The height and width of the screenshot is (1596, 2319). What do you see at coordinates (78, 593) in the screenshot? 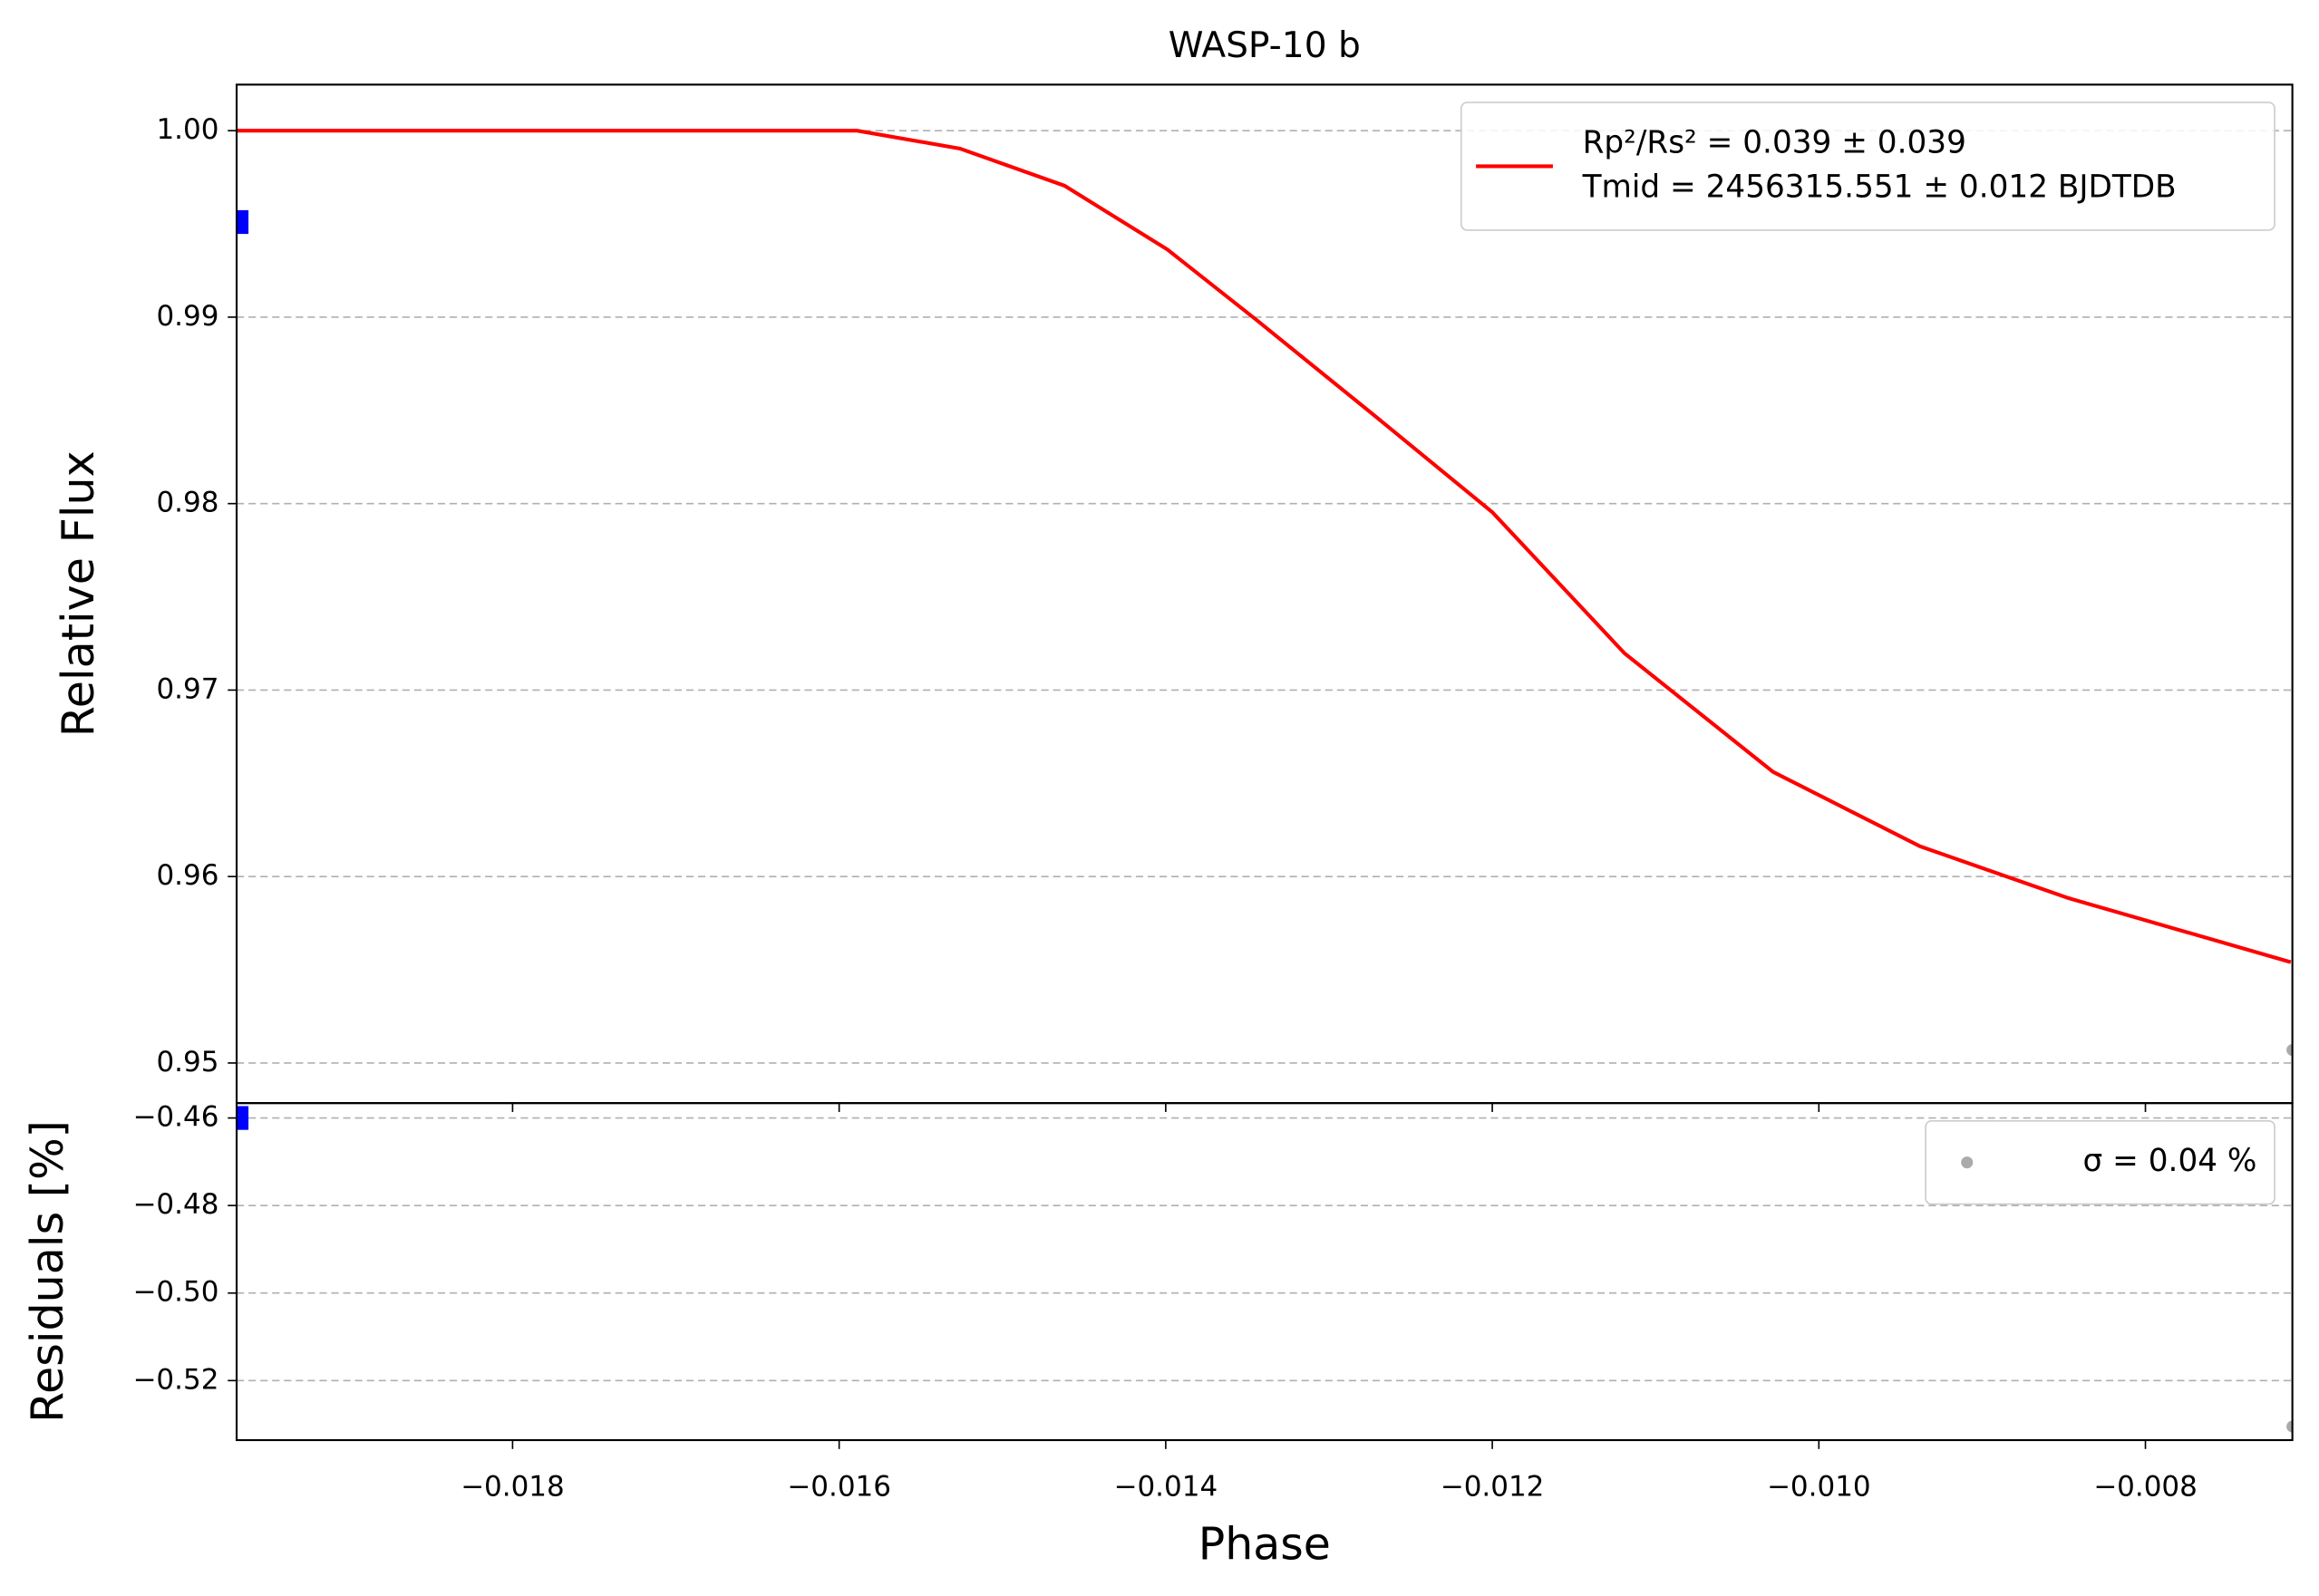
I see `y-axis-label: Relative Flux` at bounding box center [78, 593].